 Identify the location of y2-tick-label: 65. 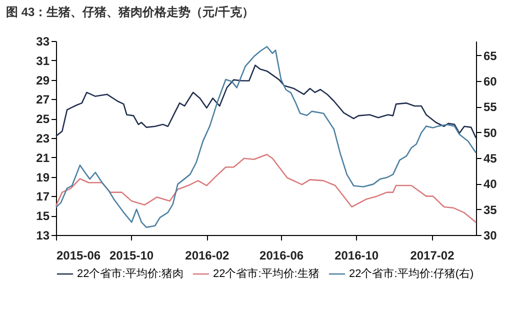
(491, 55).